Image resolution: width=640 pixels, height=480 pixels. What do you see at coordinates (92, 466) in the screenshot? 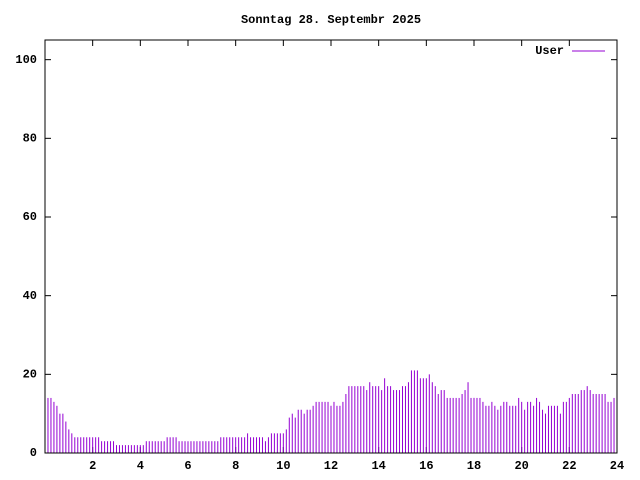
I see `x-tick-label: 2` at bounding box center [92, 466].